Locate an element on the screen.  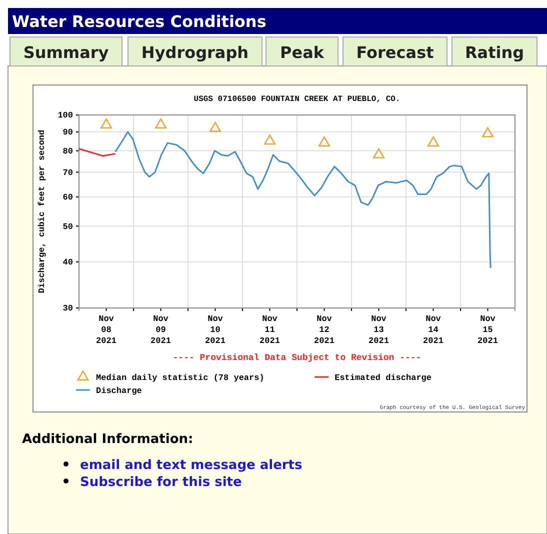
x-tick-label: Nov 13 2021 is located at coordinates (378, 330).